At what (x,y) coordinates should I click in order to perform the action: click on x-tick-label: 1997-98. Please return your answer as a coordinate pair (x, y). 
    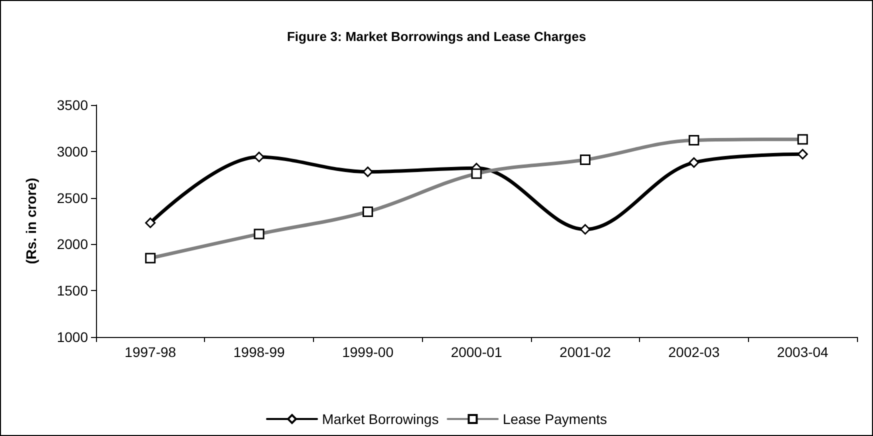
    Looking at the image, I should click on (150, 352).